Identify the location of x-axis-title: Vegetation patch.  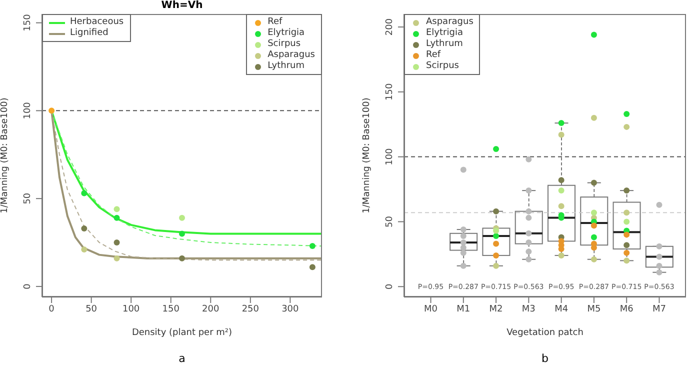
(545, 333).